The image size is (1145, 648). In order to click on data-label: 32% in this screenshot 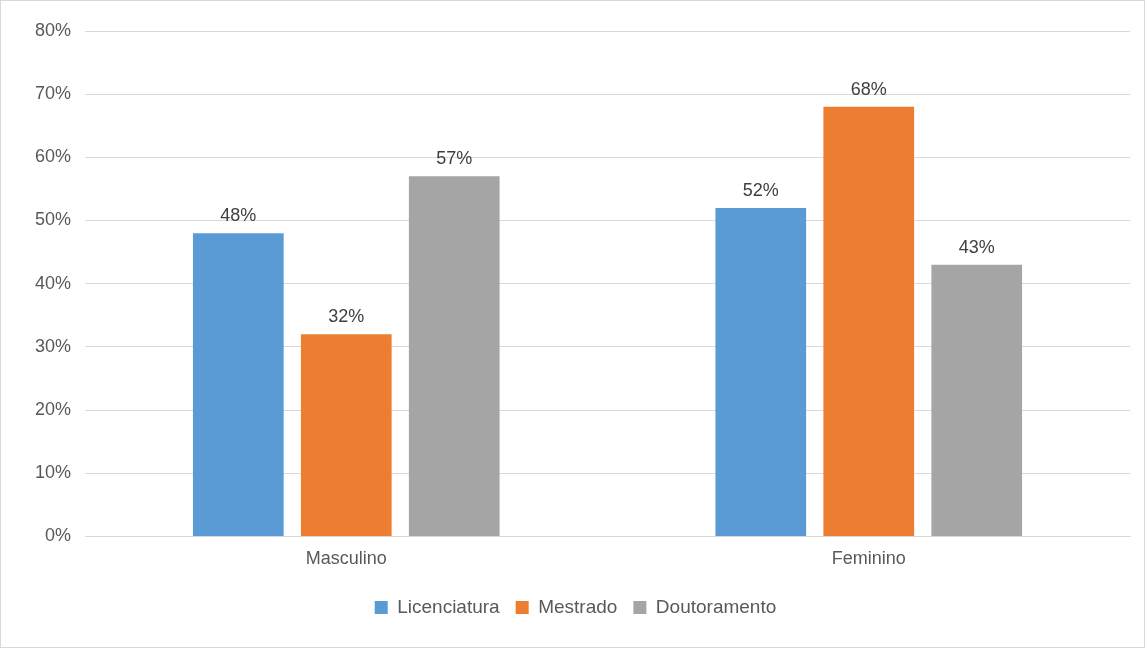, I will do `click(346, 316)`.